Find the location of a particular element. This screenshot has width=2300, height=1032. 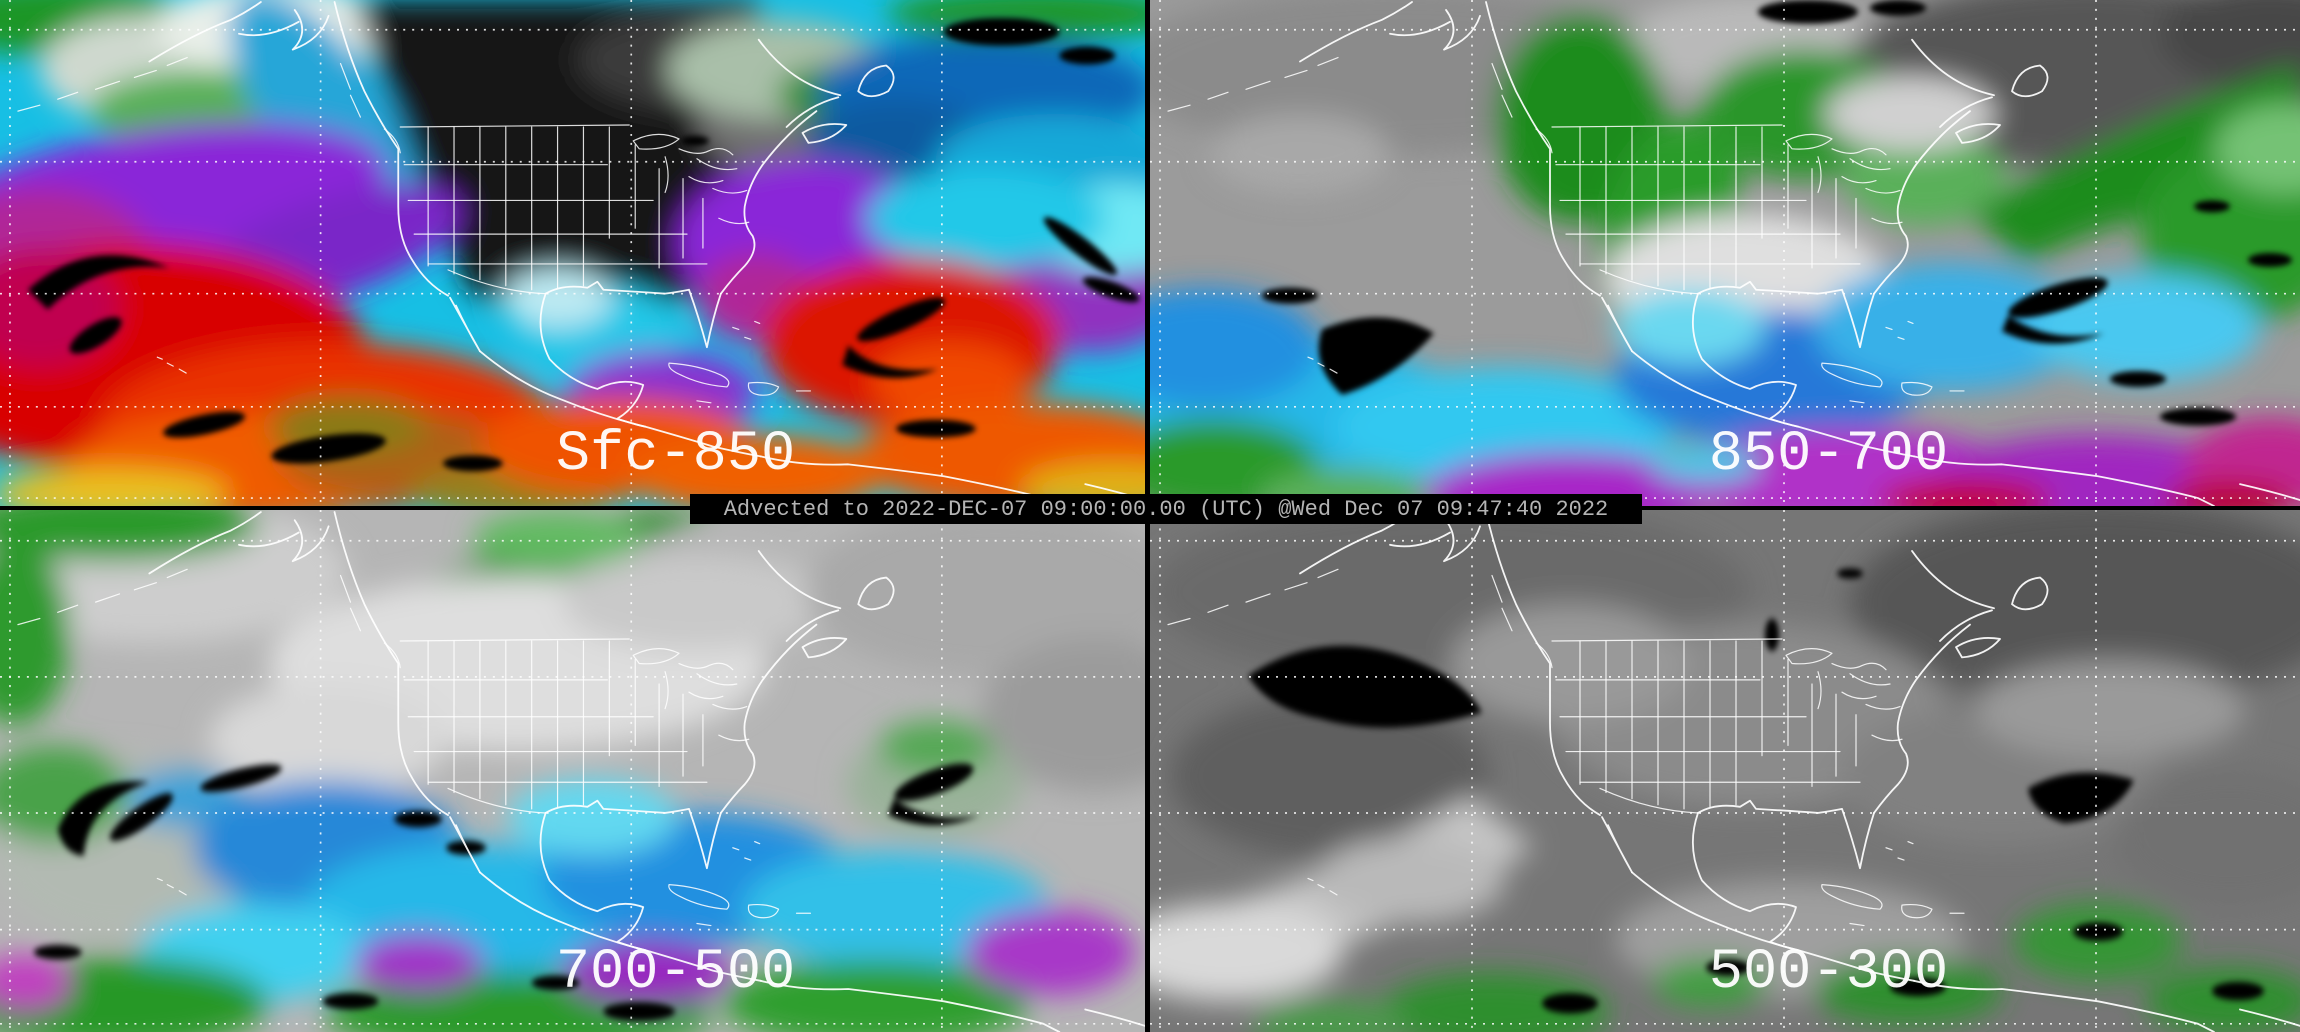

panel-label-850-700: 850-700 is located at coordinates (1828, 455).